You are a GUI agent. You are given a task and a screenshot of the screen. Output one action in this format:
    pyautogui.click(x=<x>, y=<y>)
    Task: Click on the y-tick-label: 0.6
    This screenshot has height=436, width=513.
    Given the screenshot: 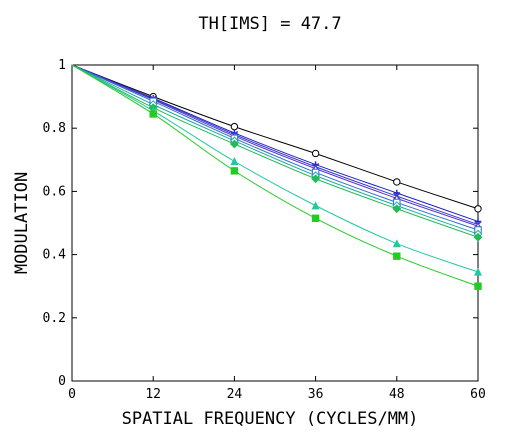 What is the action you would take?
    pyautogui.click(x=54, y=191)
    